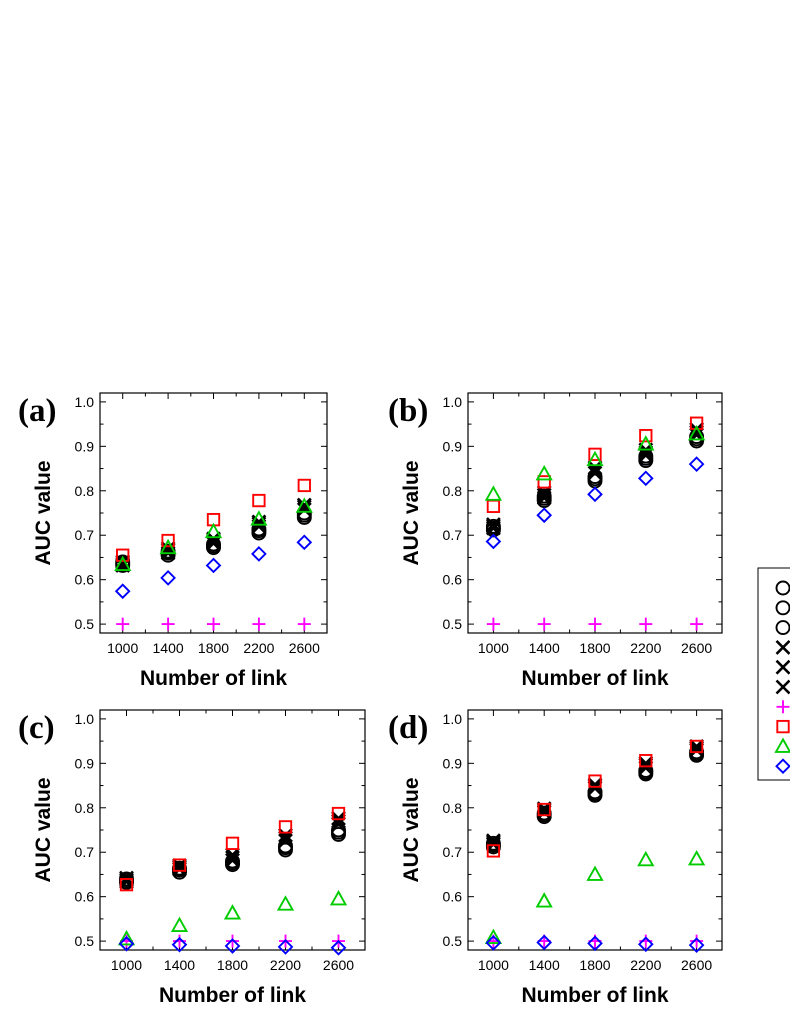 The image size is (790, 1022). Describe the element at coordinates (232, 995) in the screenshot. I see `x-axis-label-c: Number of link` at that location.